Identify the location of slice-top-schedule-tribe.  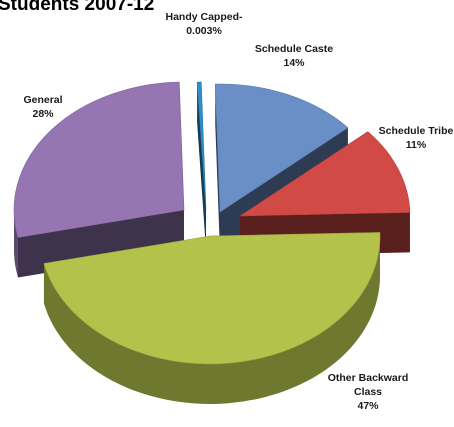
(324, 174).